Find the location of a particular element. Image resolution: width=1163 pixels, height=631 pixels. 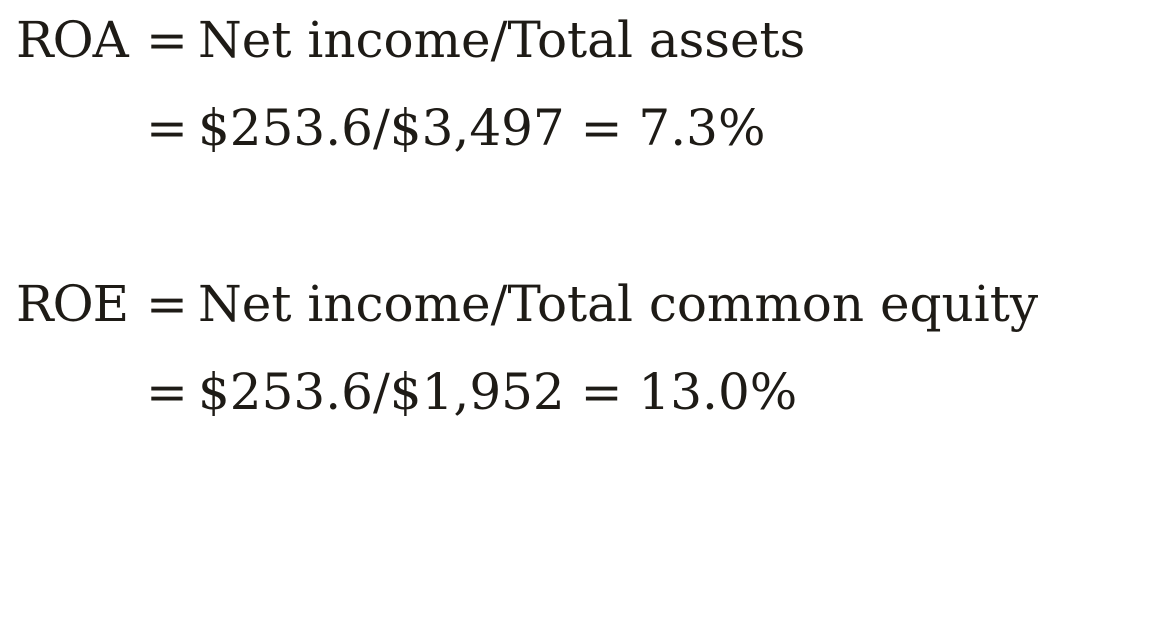

roa-calc-equals-sign: = is located at coordinates (167, 128).